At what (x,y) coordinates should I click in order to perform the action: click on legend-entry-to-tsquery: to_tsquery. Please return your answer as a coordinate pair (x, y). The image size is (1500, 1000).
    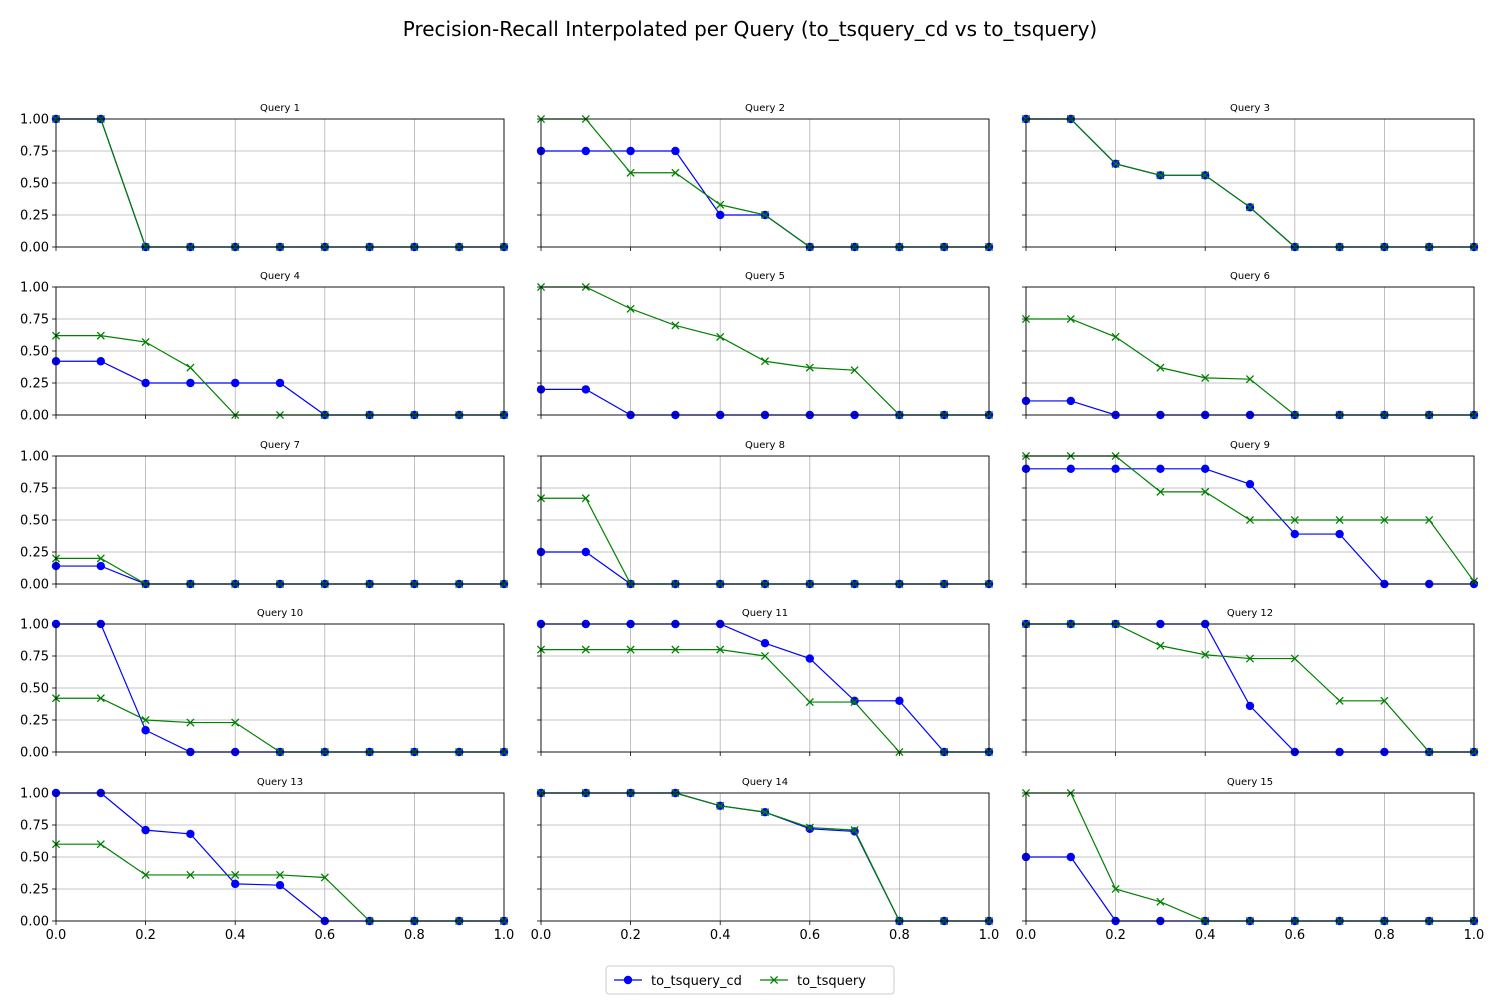
    Looking at the image, I should click on (813, 981).